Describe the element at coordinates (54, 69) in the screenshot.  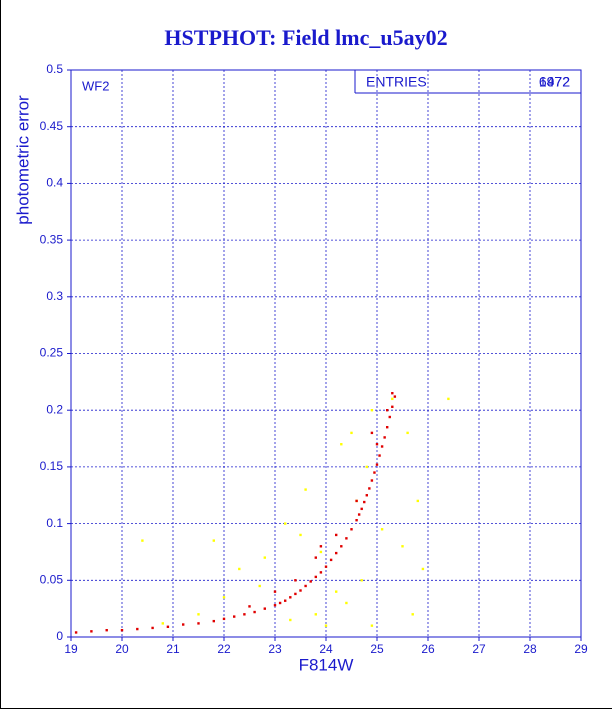
I see `y-tick-label: 0.5` at that location.